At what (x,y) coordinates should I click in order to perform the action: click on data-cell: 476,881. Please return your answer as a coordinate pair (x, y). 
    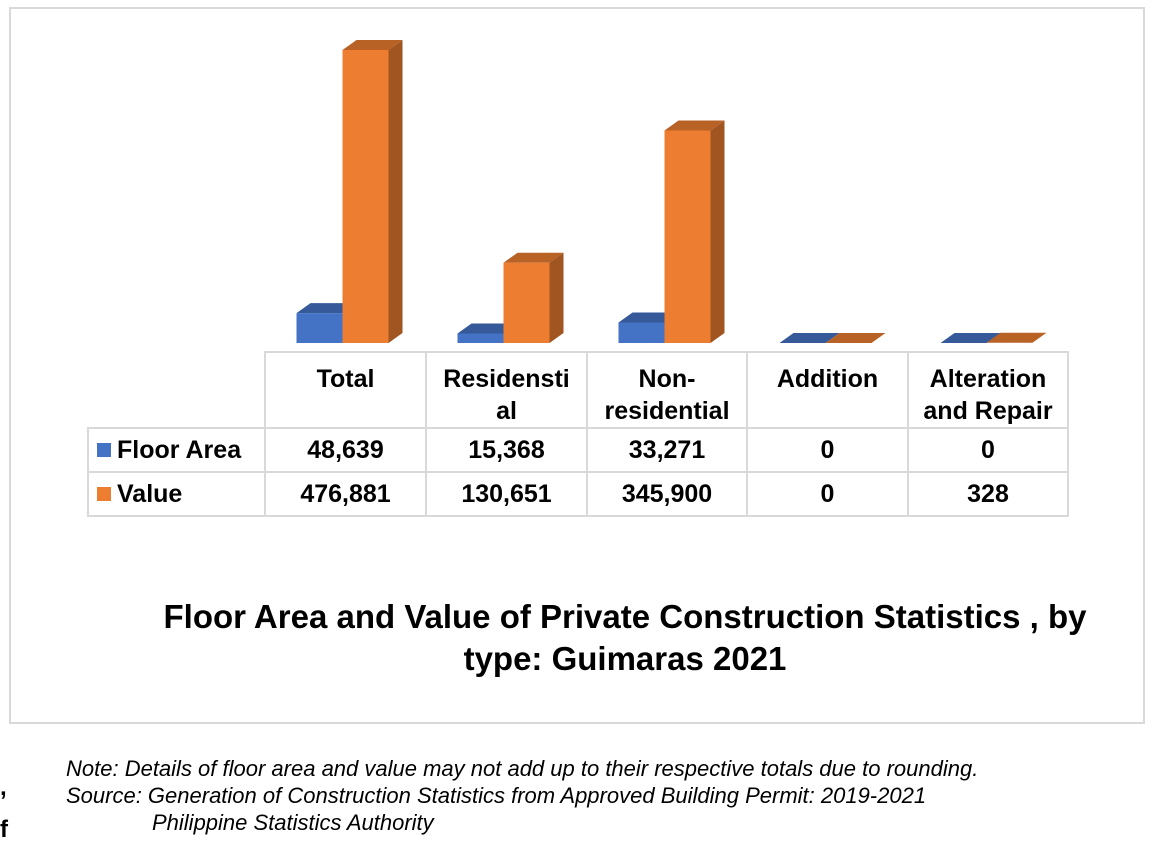
    Looking at the image, I should click on (345, 494).